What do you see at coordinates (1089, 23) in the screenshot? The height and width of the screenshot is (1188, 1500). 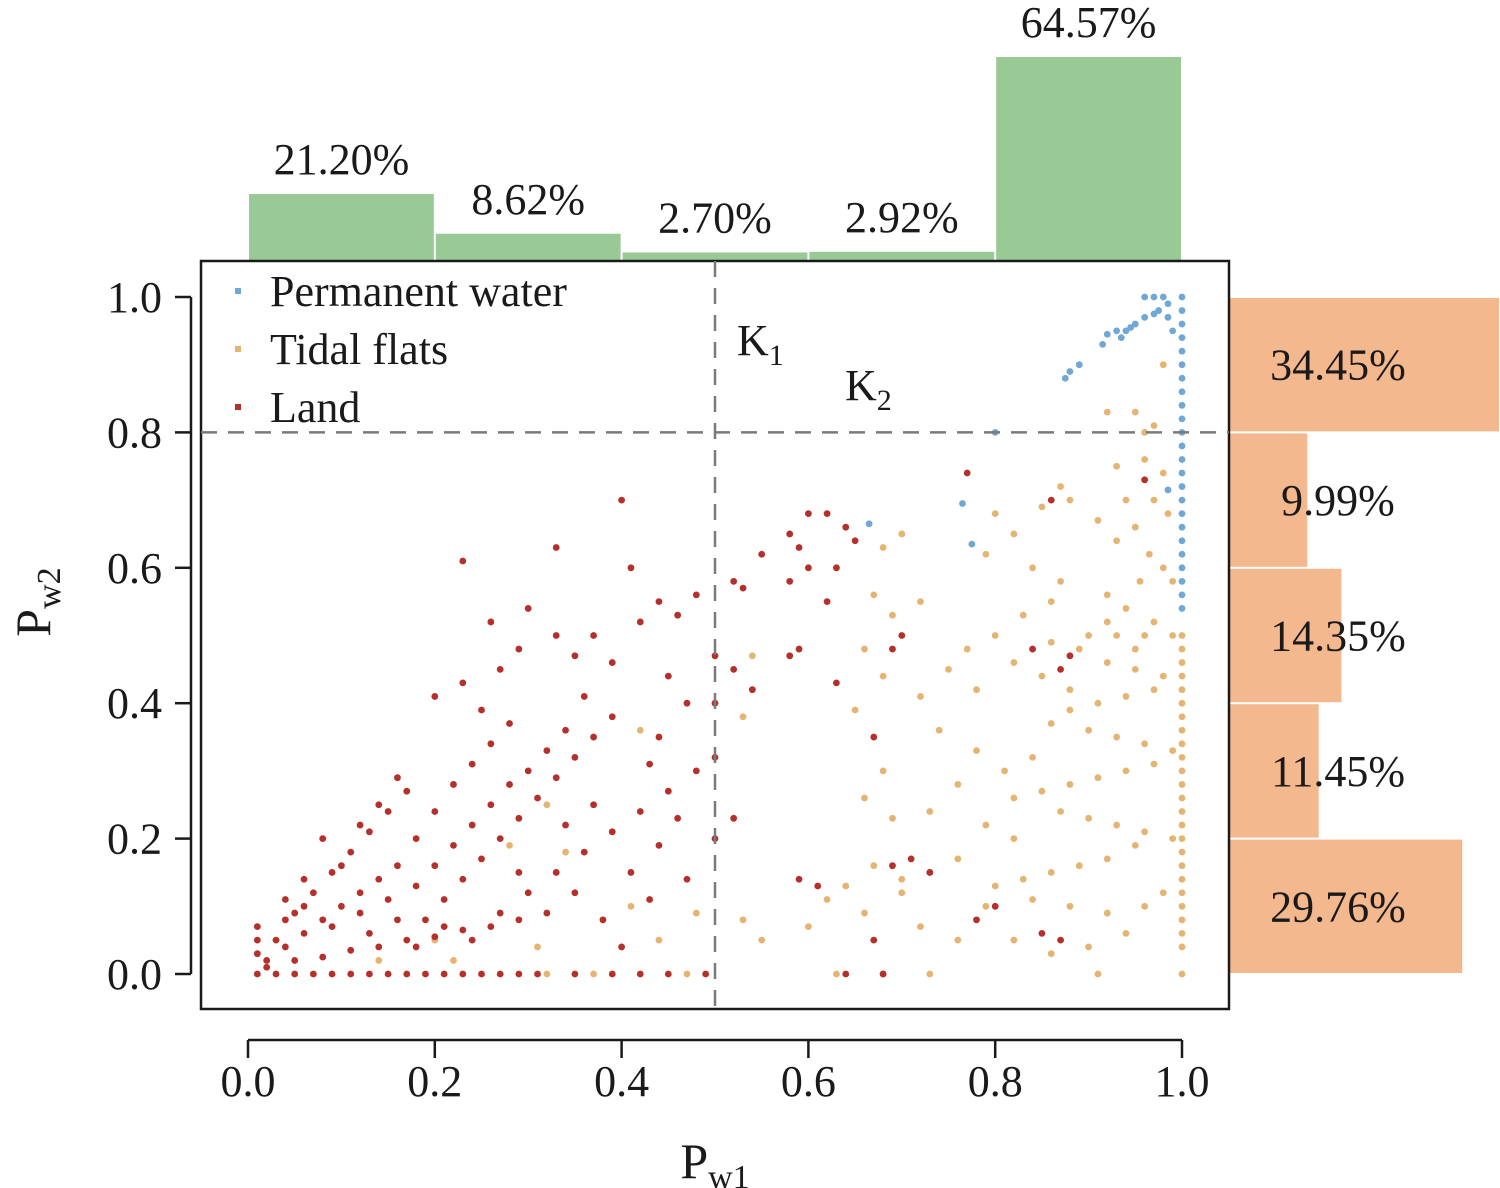 I see `top-hist-label: 64.57%` at bounding box center [1089, 23].